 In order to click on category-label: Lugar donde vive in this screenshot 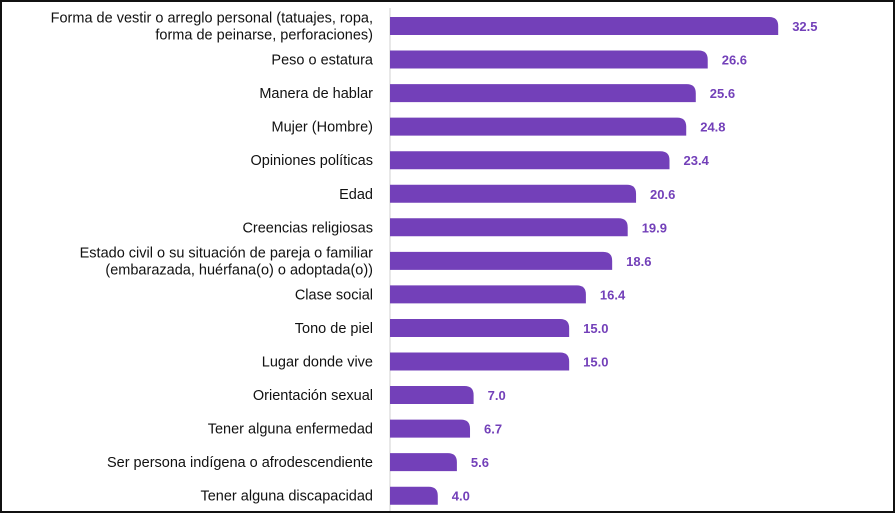, I will do `click(317, 363)`.